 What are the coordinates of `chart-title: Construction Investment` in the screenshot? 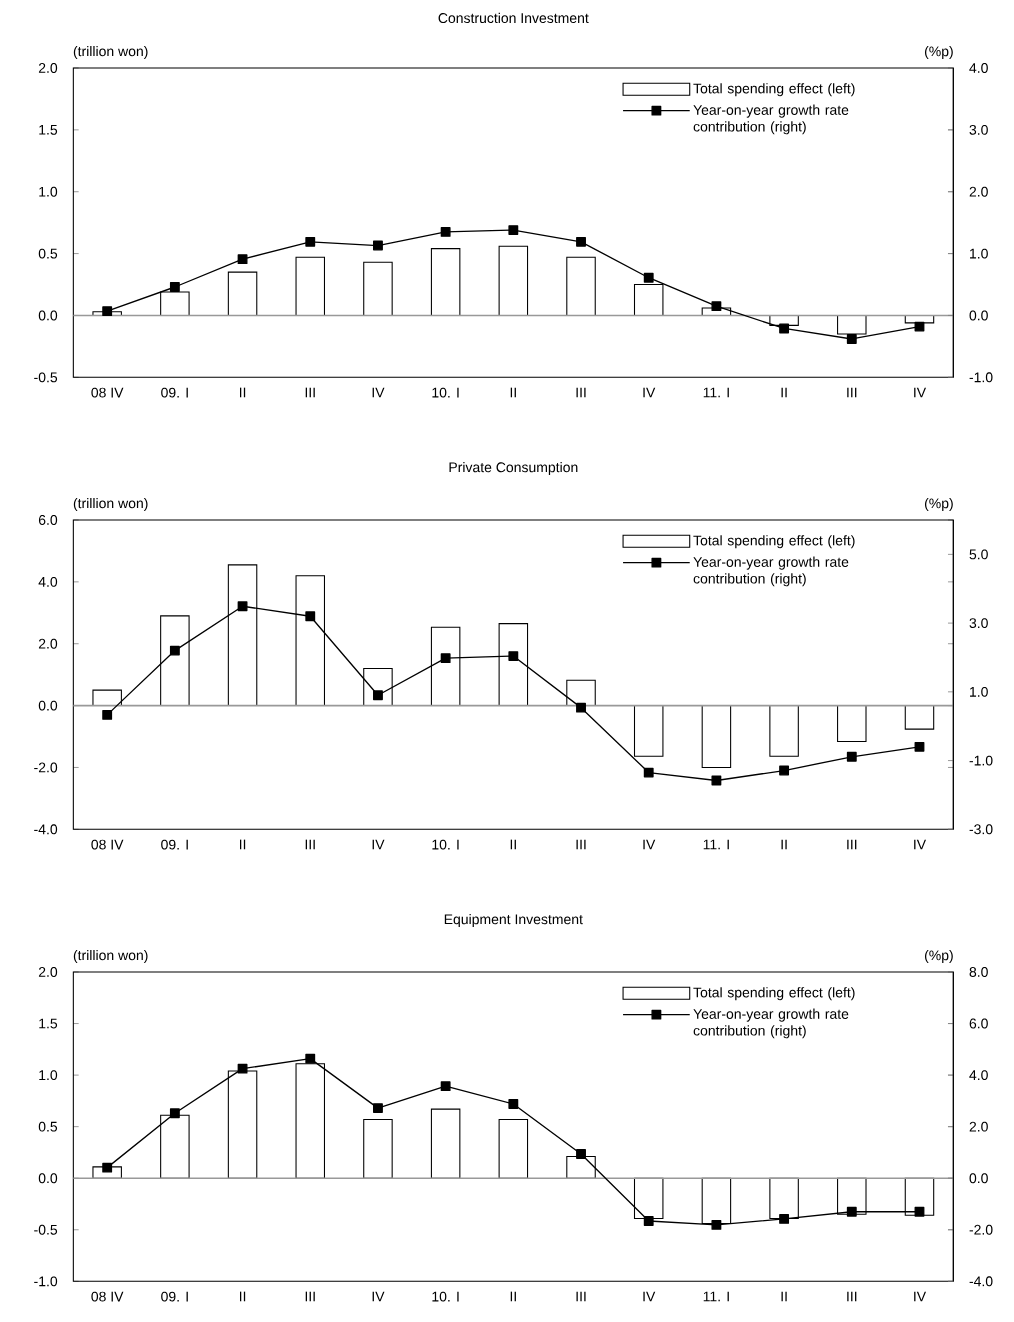 It's located at (513, 18).